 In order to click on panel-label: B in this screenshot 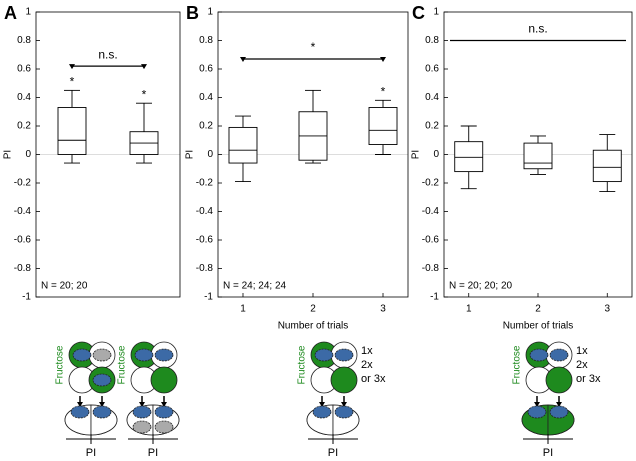, I will do `click(192, 13)`.